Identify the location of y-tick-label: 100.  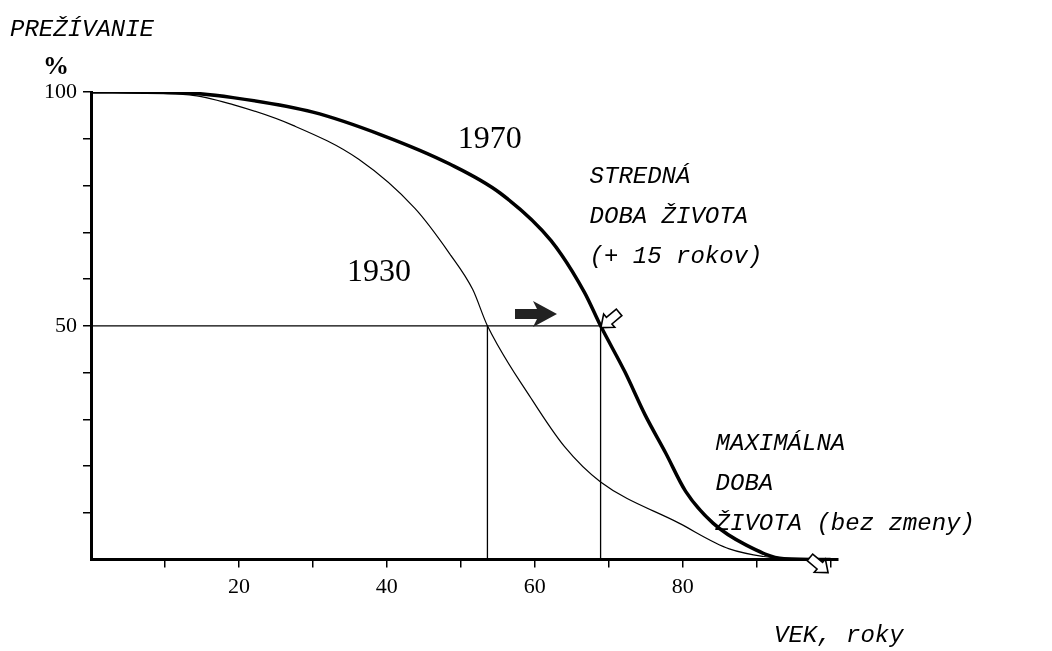
(60, 90).